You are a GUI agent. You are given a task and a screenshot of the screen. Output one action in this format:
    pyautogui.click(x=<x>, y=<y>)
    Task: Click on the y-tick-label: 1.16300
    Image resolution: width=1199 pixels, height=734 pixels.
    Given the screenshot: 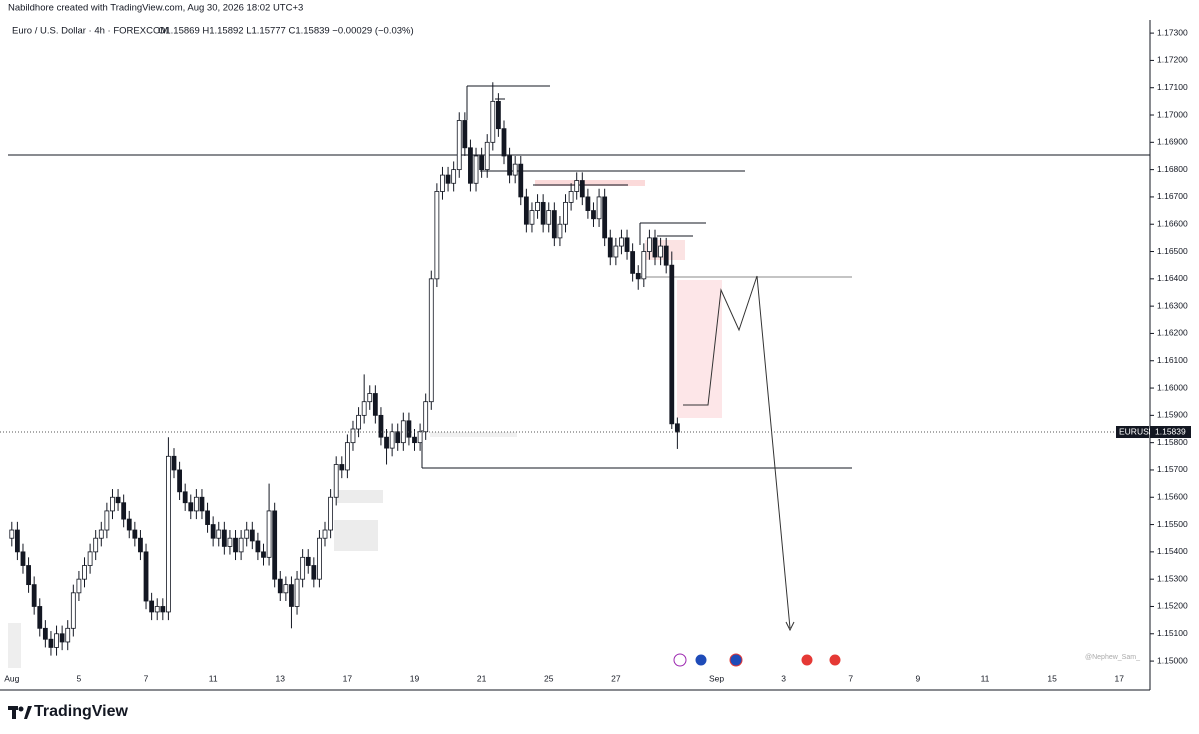 What is the action you would take?
    pyautogui.click(x=1172, y=305)
    